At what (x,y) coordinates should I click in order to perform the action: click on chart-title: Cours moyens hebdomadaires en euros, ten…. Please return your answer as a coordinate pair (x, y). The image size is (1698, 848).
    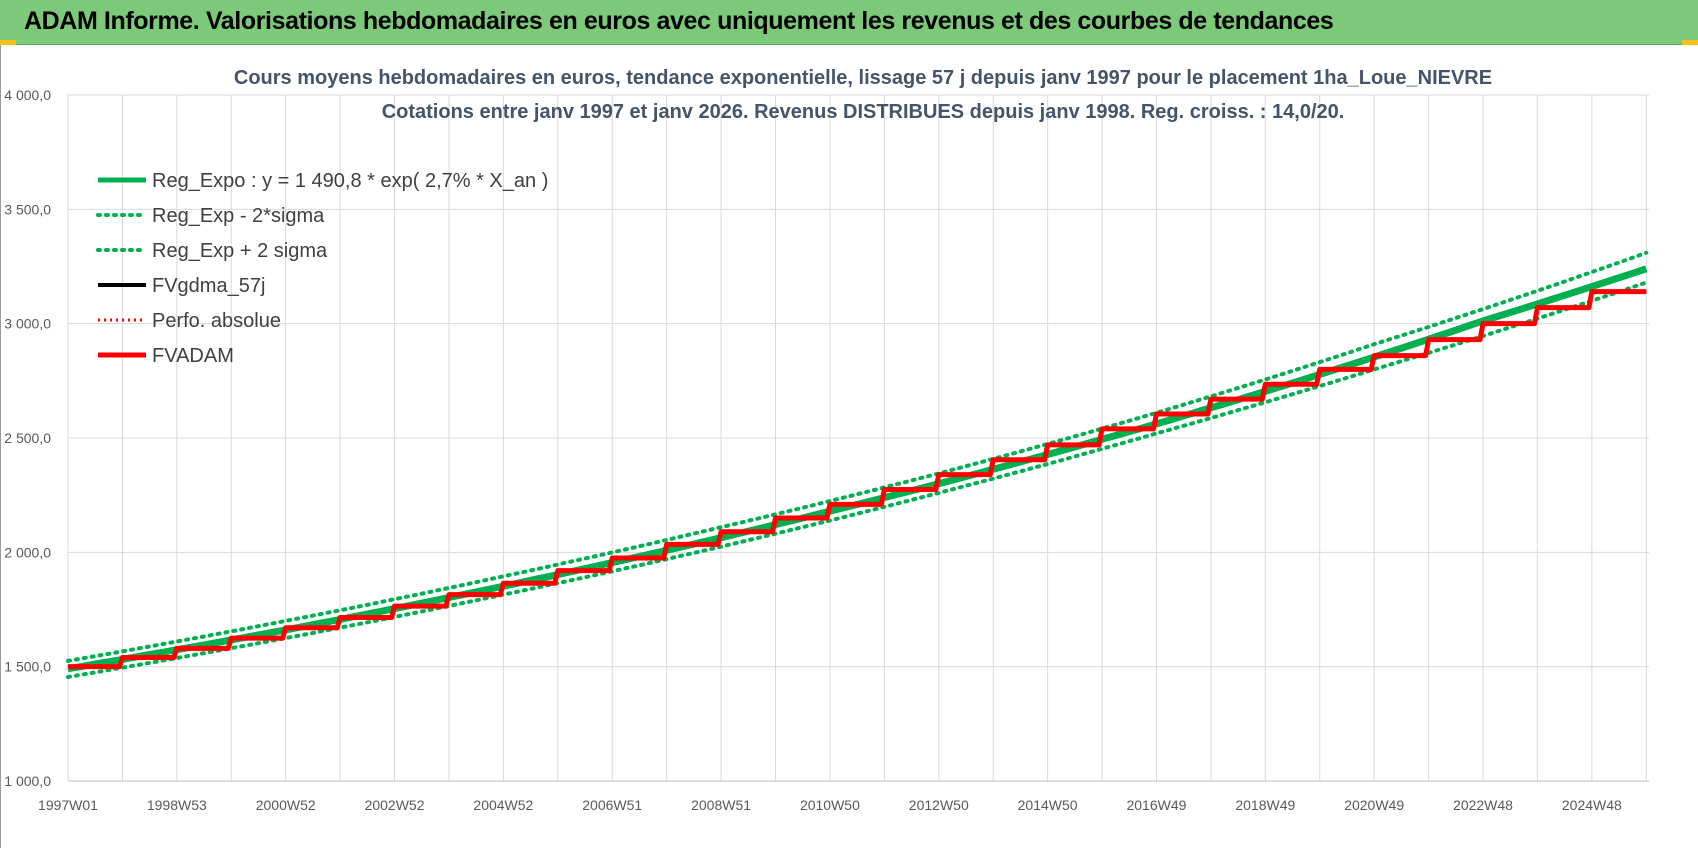
    Looking at the image, I should click on (863, 78).